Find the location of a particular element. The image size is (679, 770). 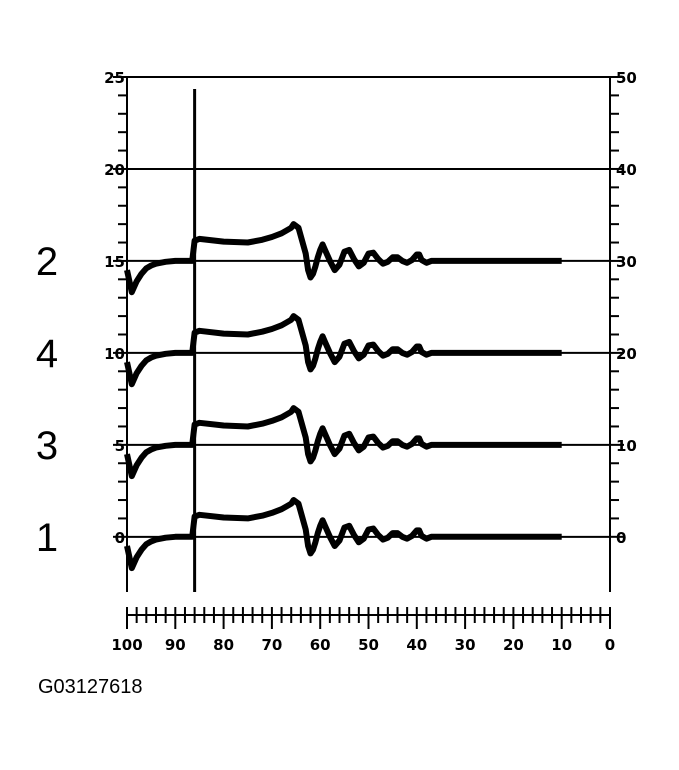

left-y-tick-label: 15 is located at coordinates (114, 262).